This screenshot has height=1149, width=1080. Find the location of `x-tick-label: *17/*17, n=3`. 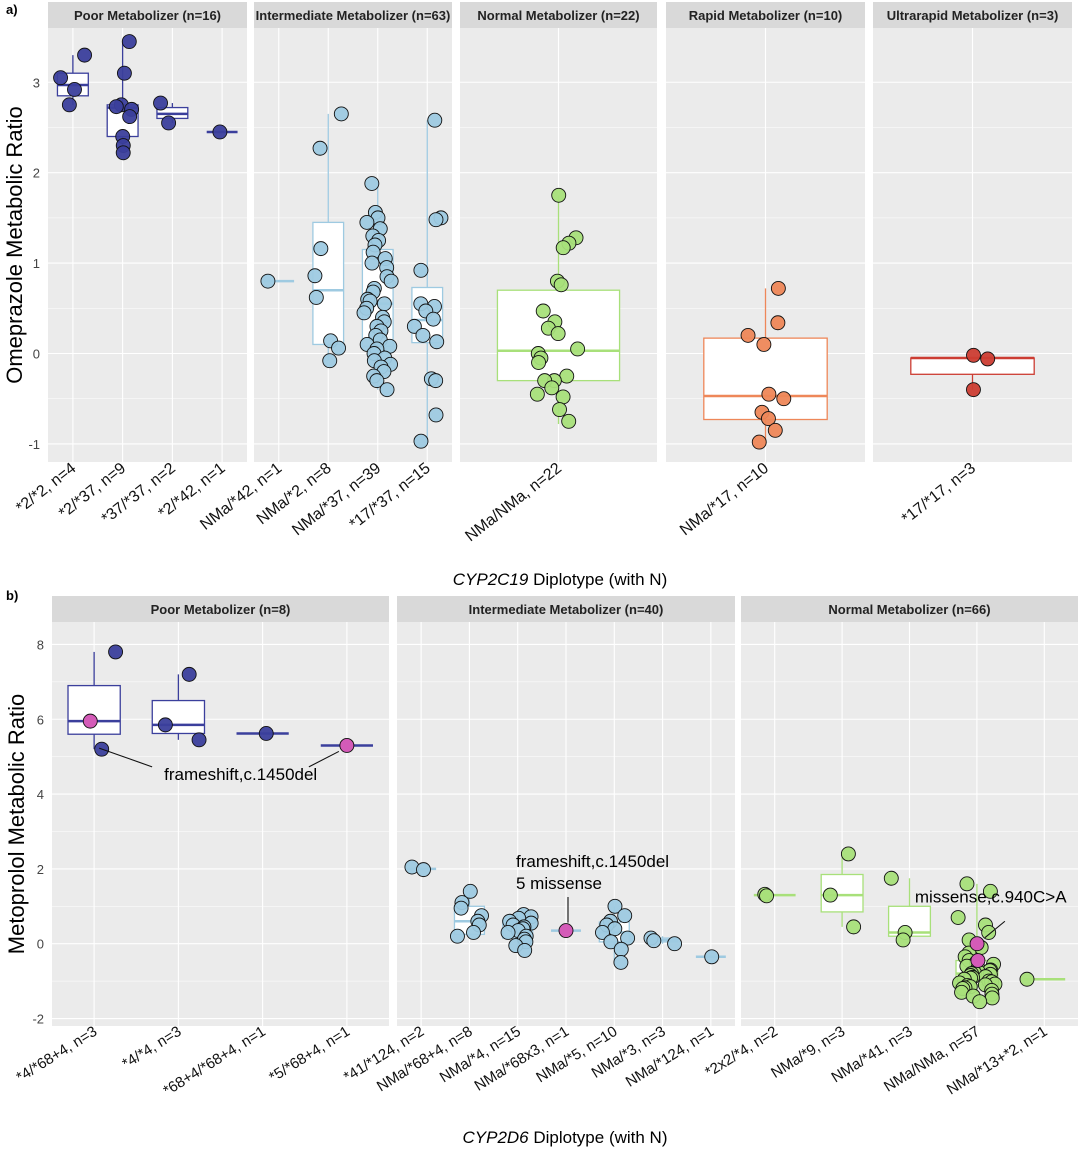

x-tick-label: *17/*17, n=3 is located at coordinates (939, 494).